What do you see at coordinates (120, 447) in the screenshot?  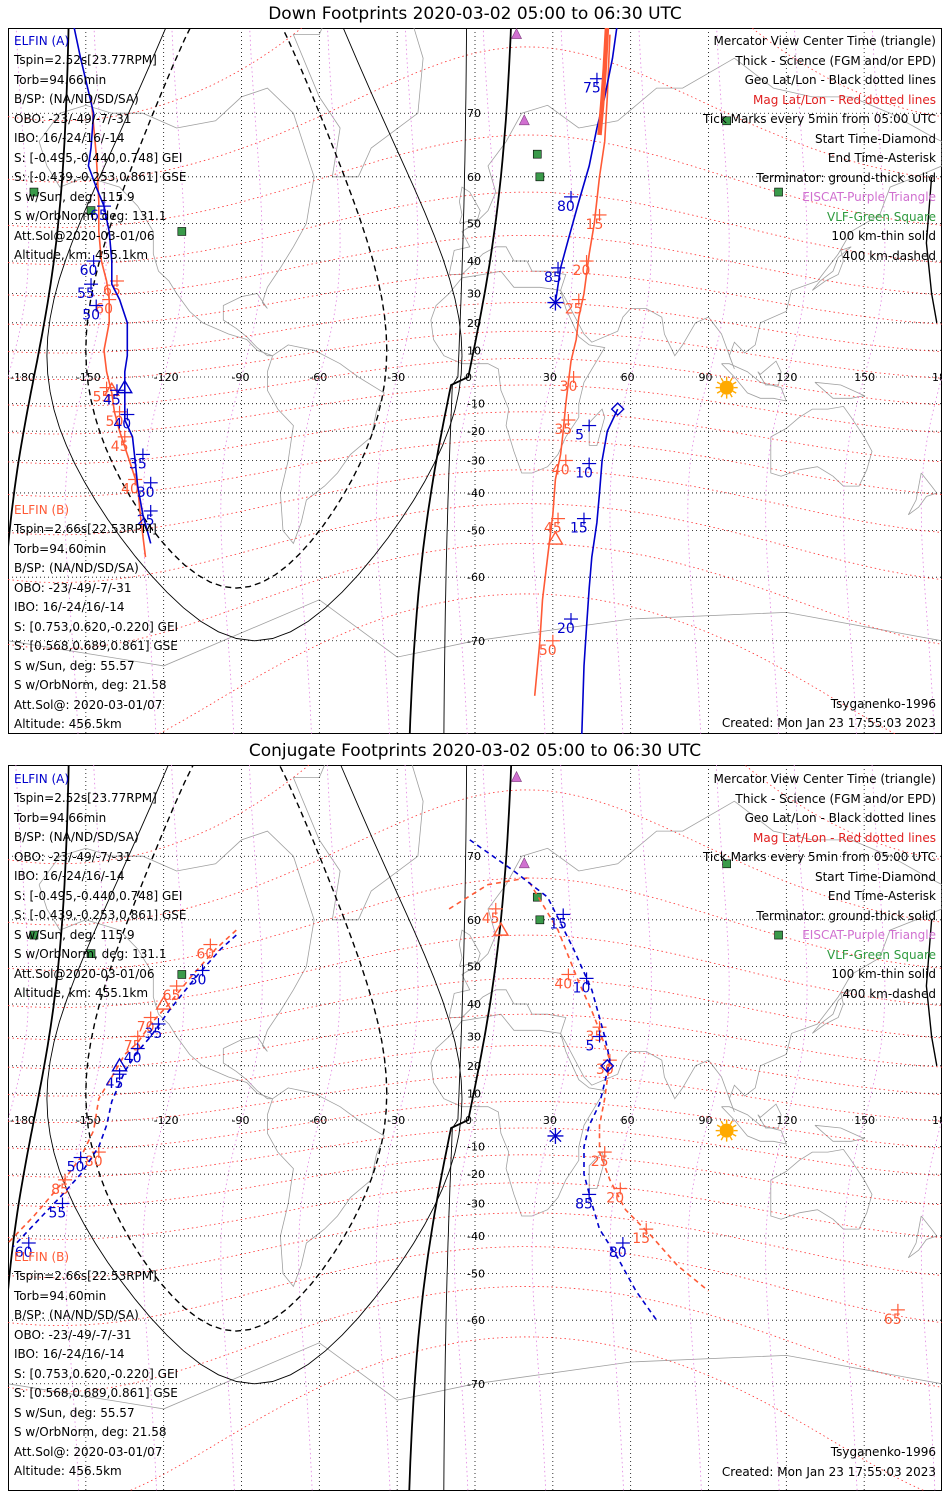 I see `time-tick-label: 45` at bounding box center [120, 447].